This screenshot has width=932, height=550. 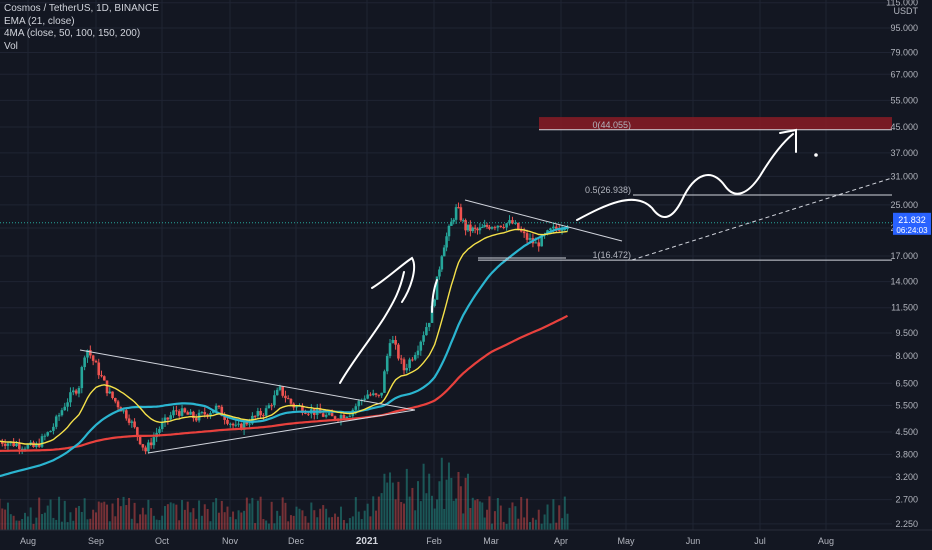 I want to click on time-tick-label: Sep, so click(x=96, y=541).